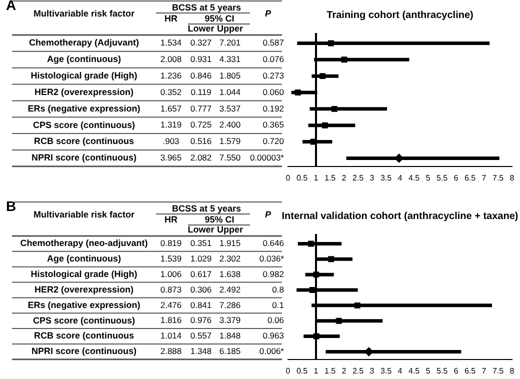 Image resolution: width=520 pixels, height=379 pixels. I want to click on text: 1.319, so click(171, 125).